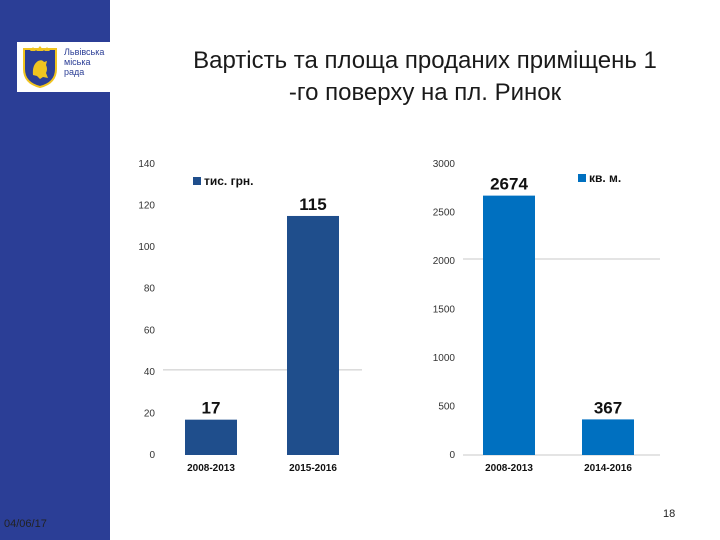 This screenshot has height=540, width=720. Describe the element at coordinates (444, 310) in the screenshot. I see `y-tick-label-right-3: 1500` at that location.